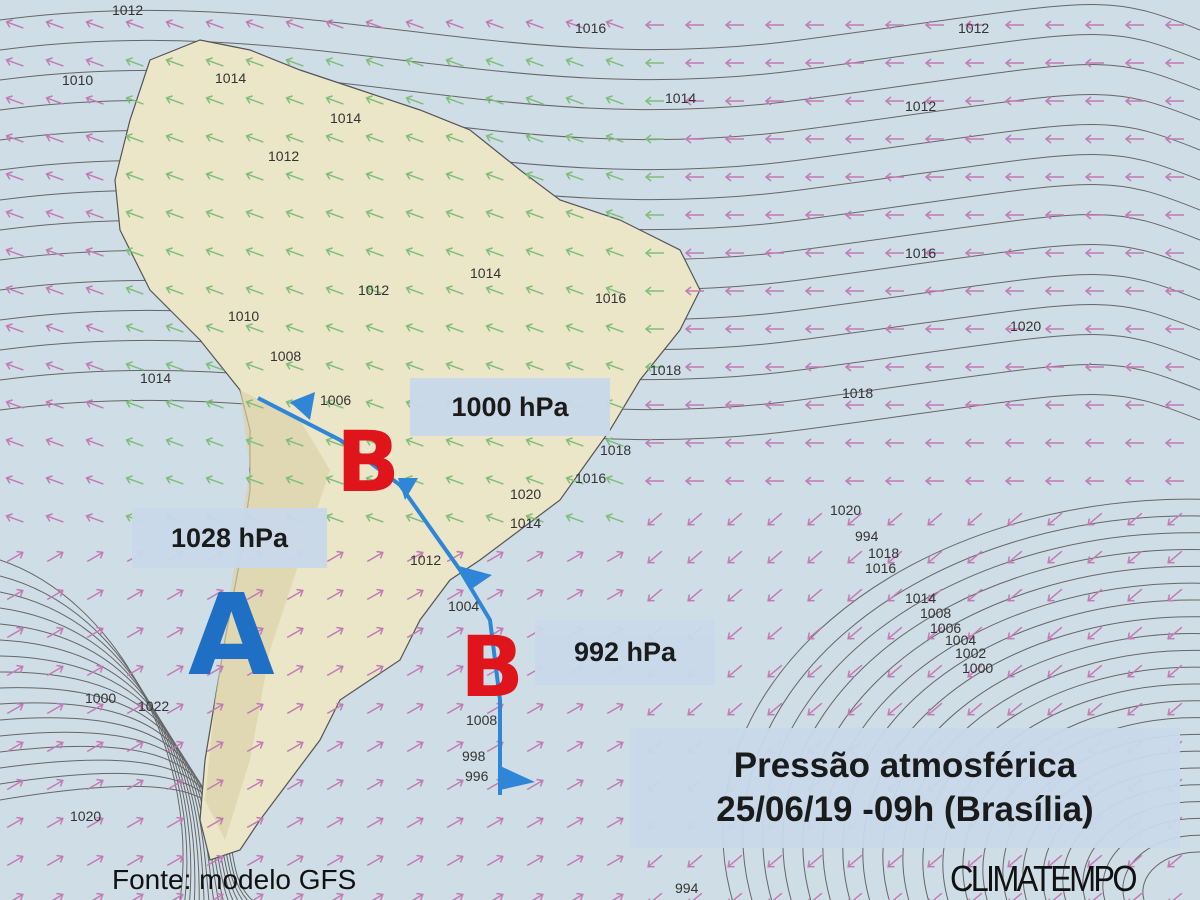 This screenshot has height=900, width=1200. What do you see at coordinates (1026, 326) in the screenshot?
I see `isobar-label: 1020` at bounding box center [1026, 326].